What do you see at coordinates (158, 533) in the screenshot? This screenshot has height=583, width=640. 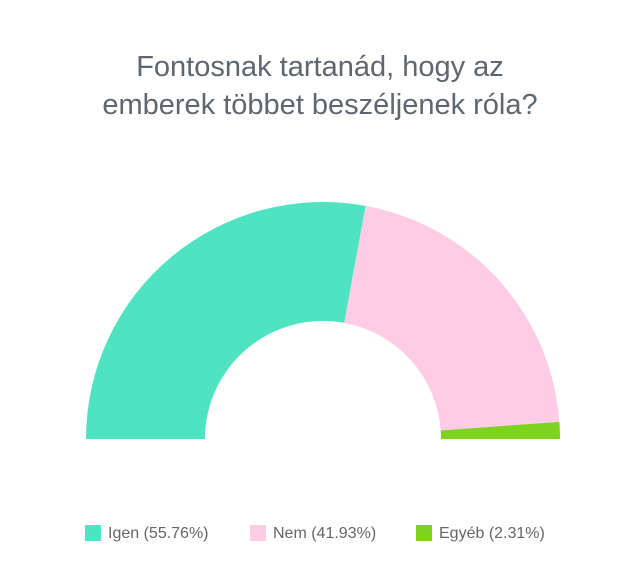 I see `legend-label: Igen (55.76%)` at bounding box center [158, 533].